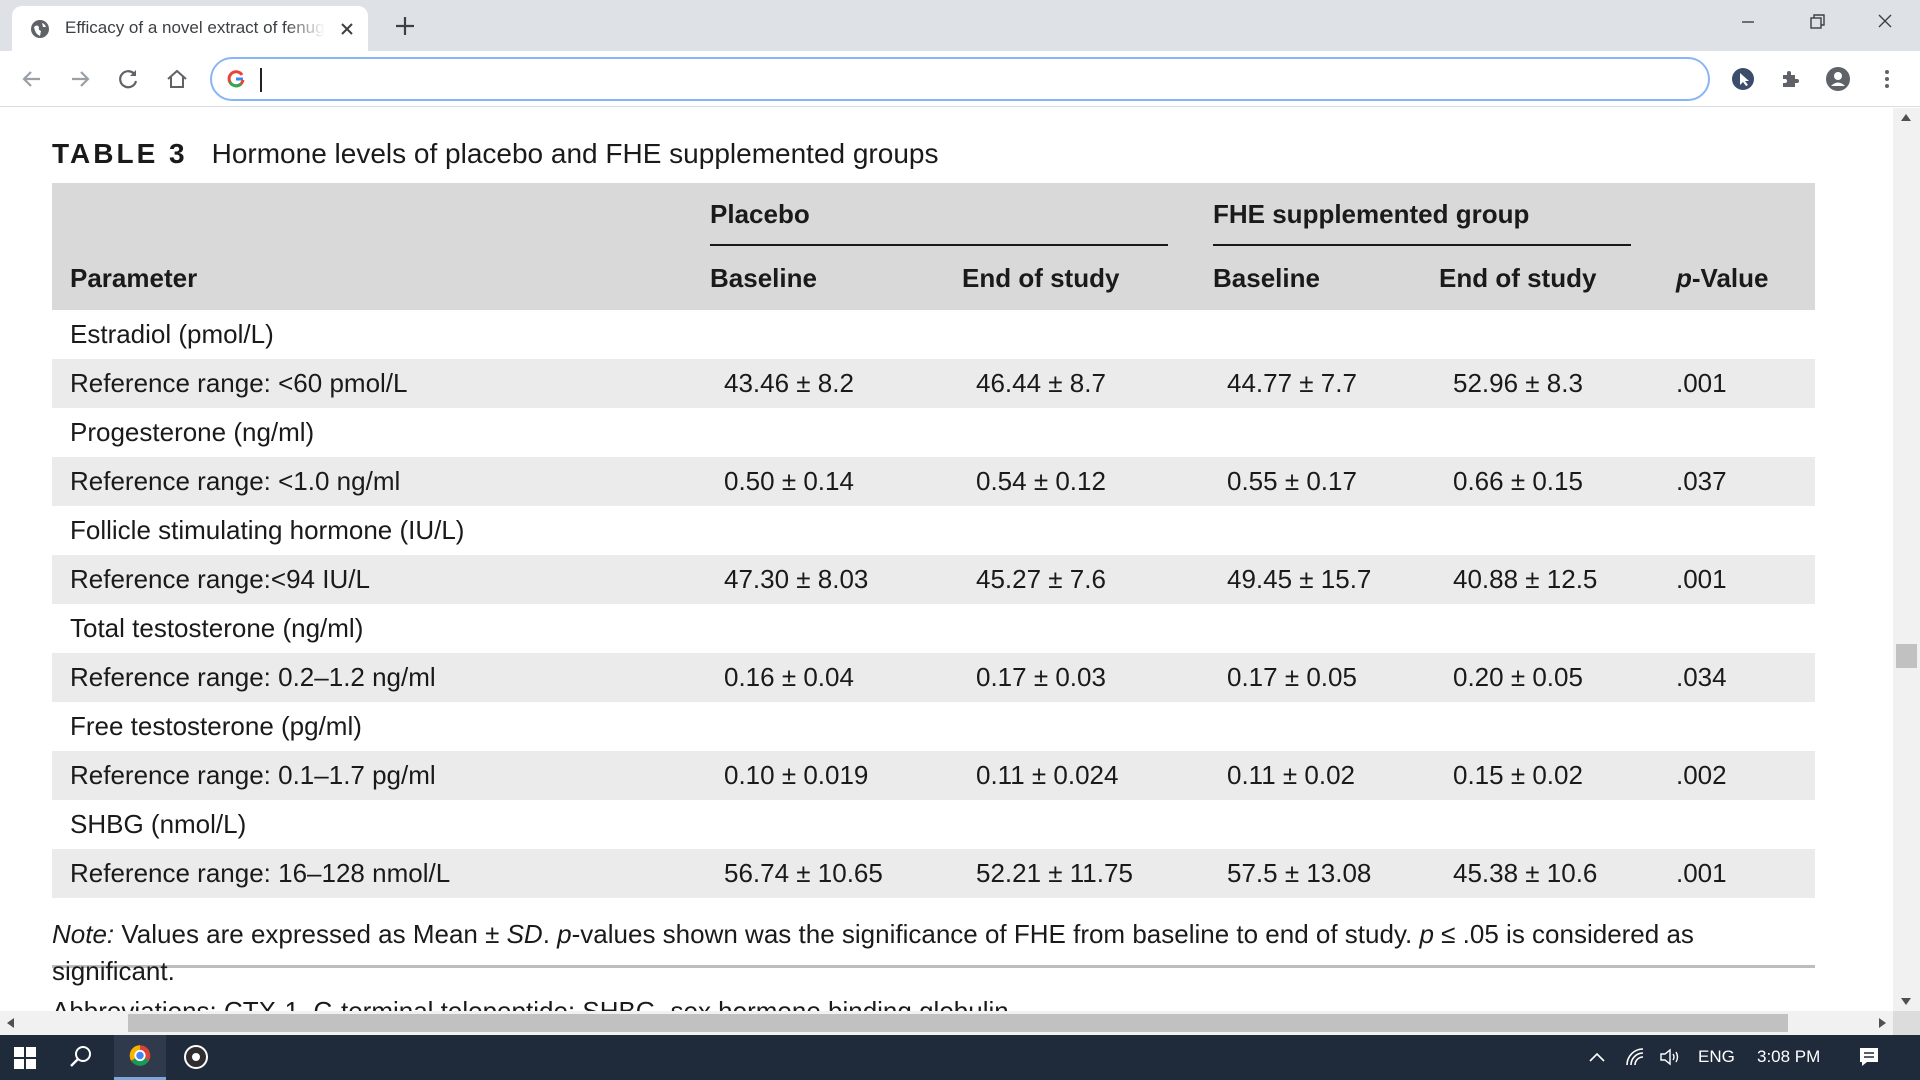 The height and width of the screenshot is (1080, 1920). What do you see at coordinates (158, 824) in the screenshot?
I see `parameter-name-cell: SHBG (nmol/L)` at bounding box center [158, 824].